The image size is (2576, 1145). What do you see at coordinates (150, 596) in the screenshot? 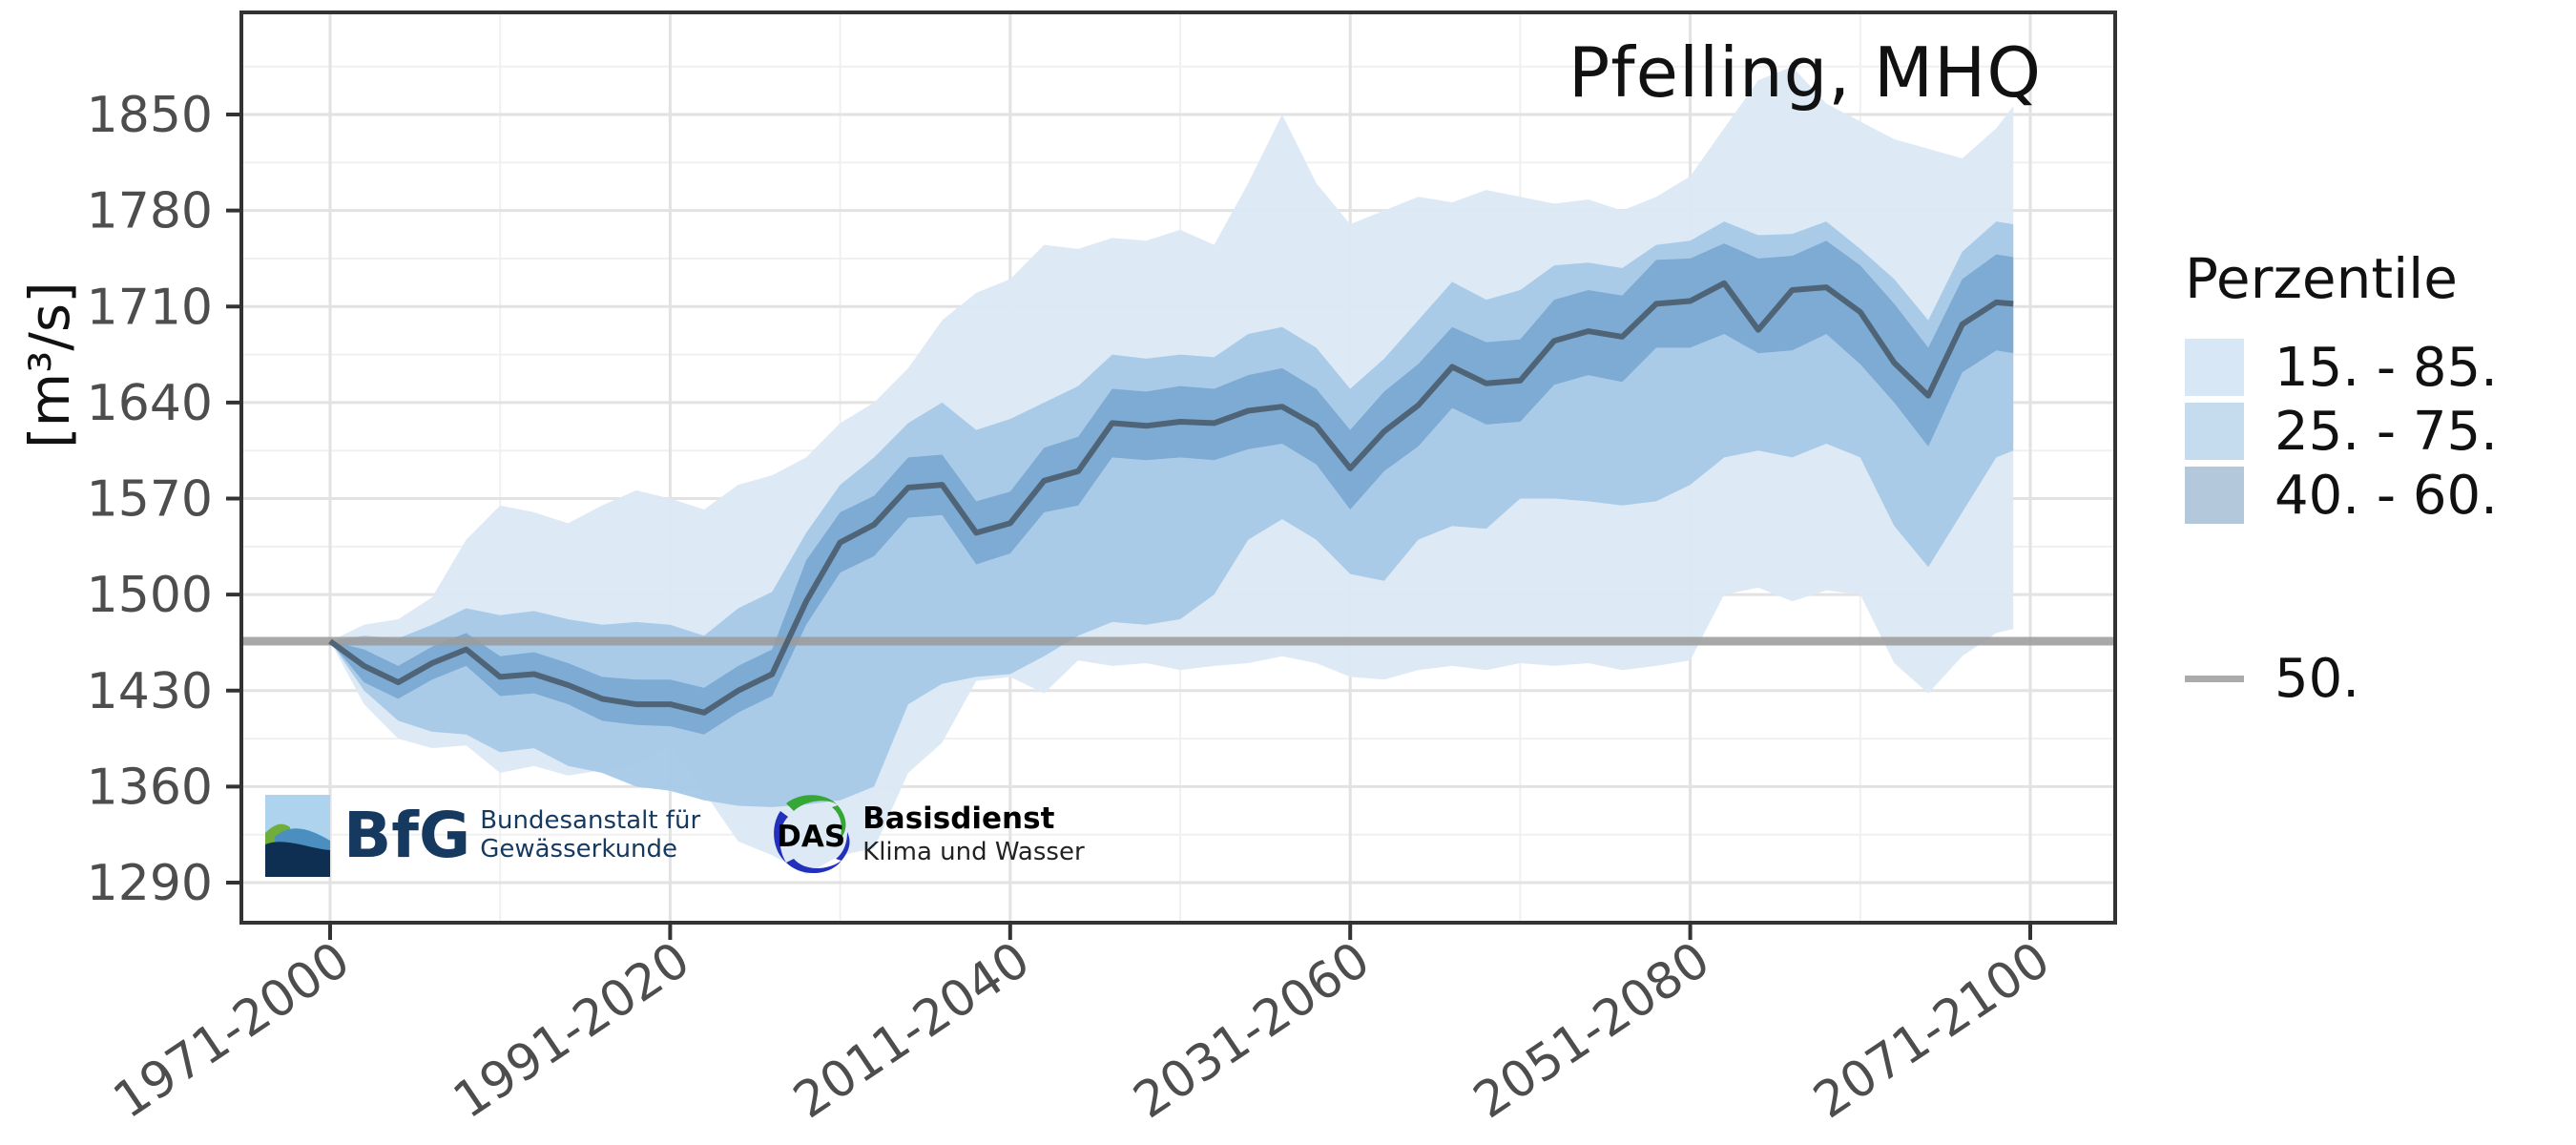
I see `y-tick-label: 1500` at bounding box center [150, 596].